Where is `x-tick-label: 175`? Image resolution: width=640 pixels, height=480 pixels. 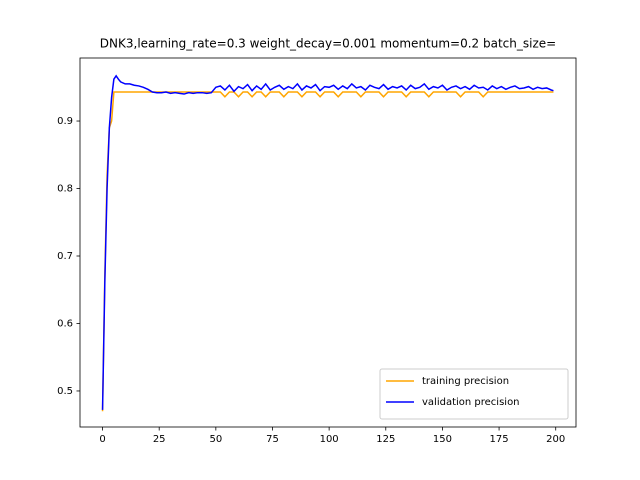 x-tick-label: 175 is located at coordinates (499, 439).